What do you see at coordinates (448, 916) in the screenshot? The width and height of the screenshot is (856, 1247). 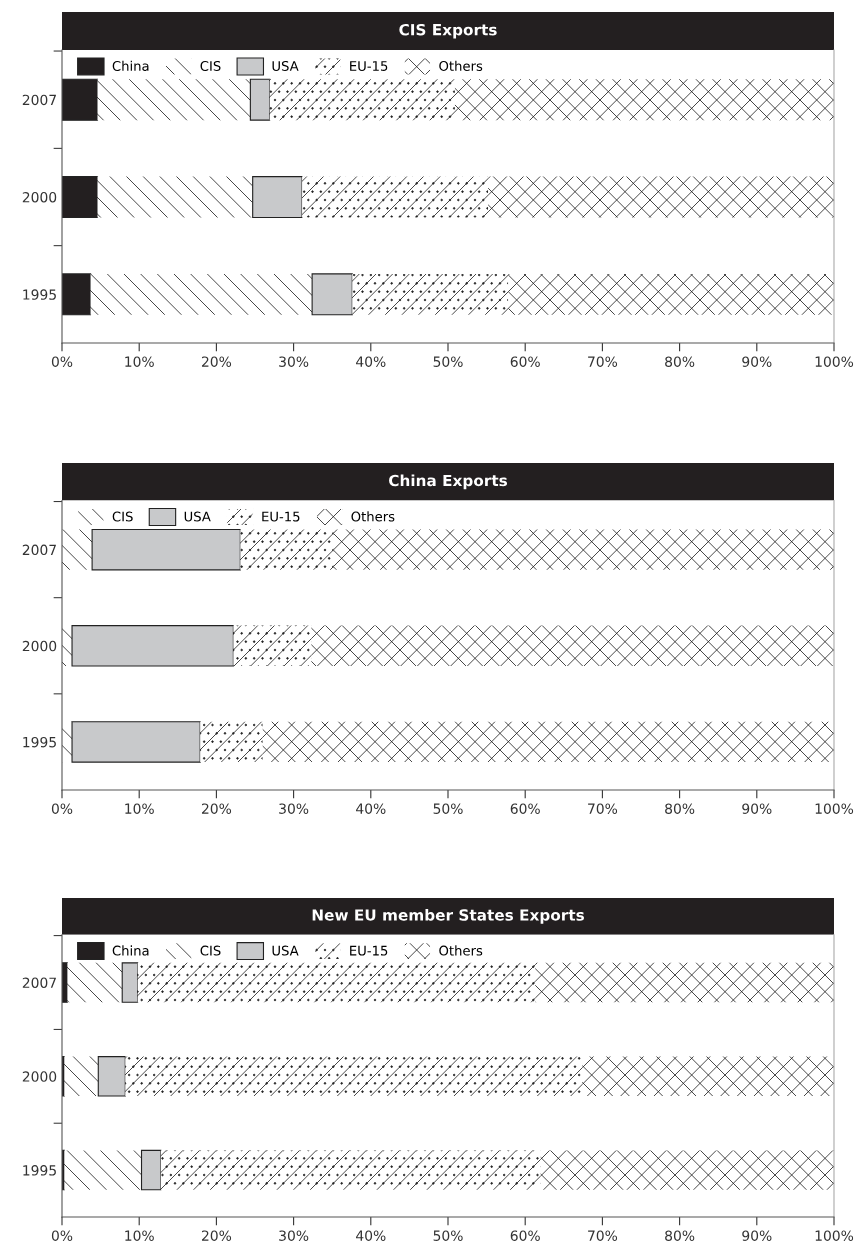 I see `chart-title: New EU member States Exports` at bounding box center [448, 916].